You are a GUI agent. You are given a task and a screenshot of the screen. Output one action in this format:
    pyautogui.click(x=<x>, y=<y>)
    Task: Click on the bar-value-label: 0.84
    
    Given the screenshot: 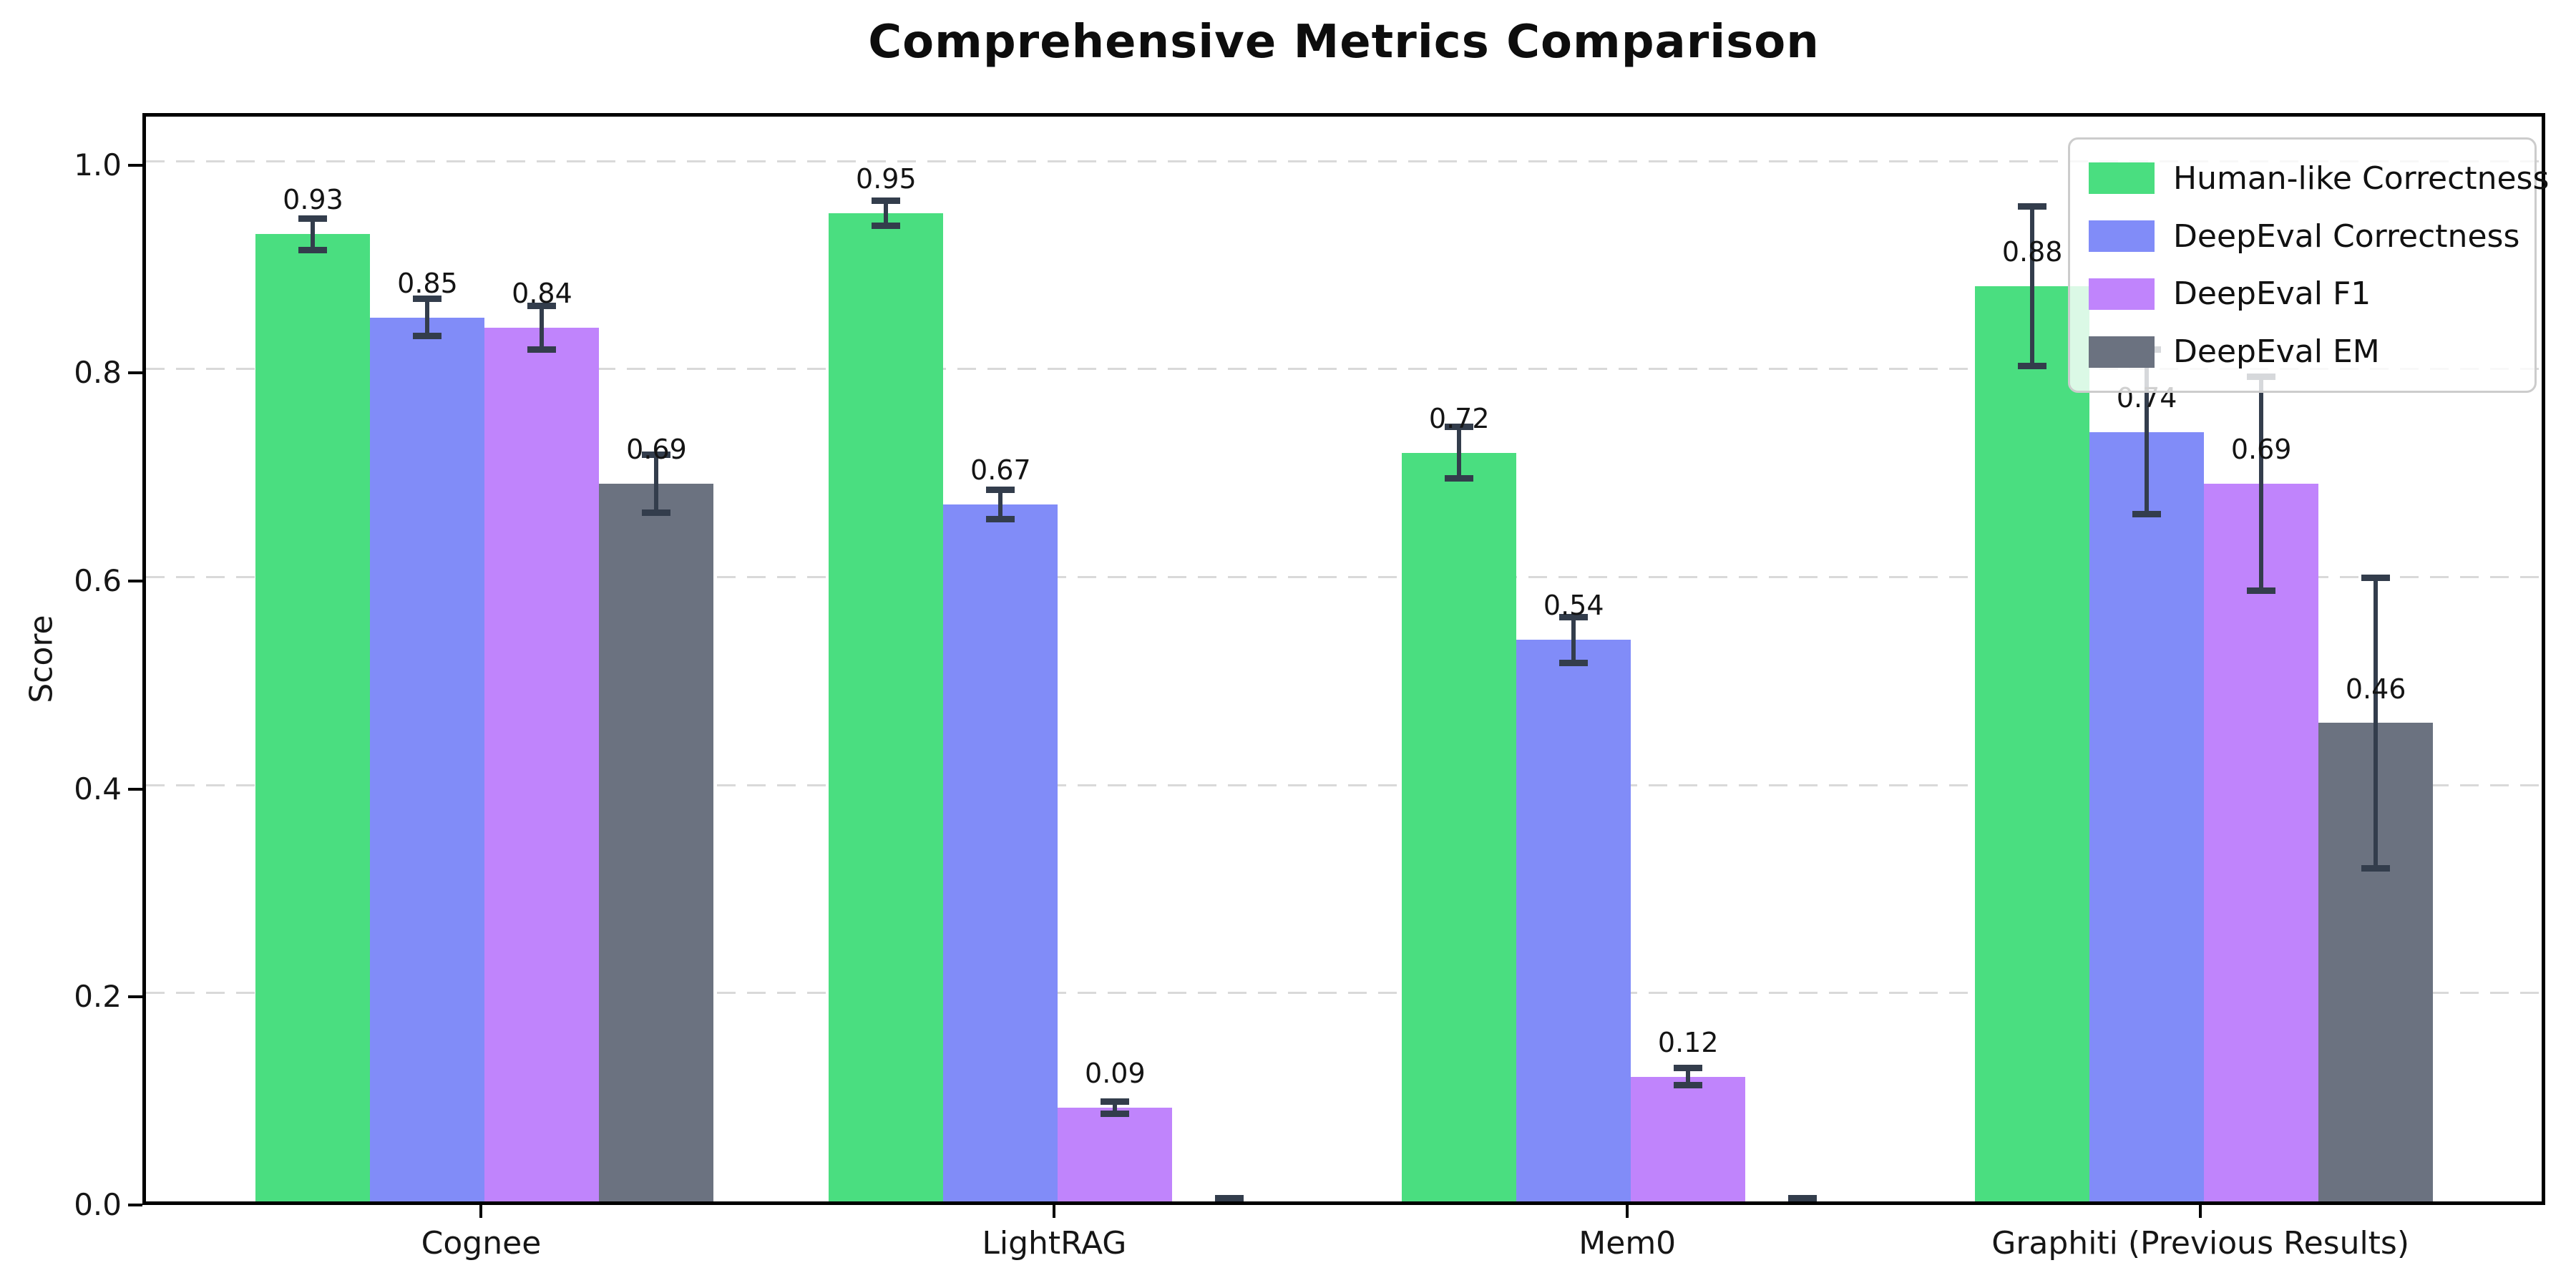 What is the action you would take?
    pyautogui.click(x=542, y=294)
    